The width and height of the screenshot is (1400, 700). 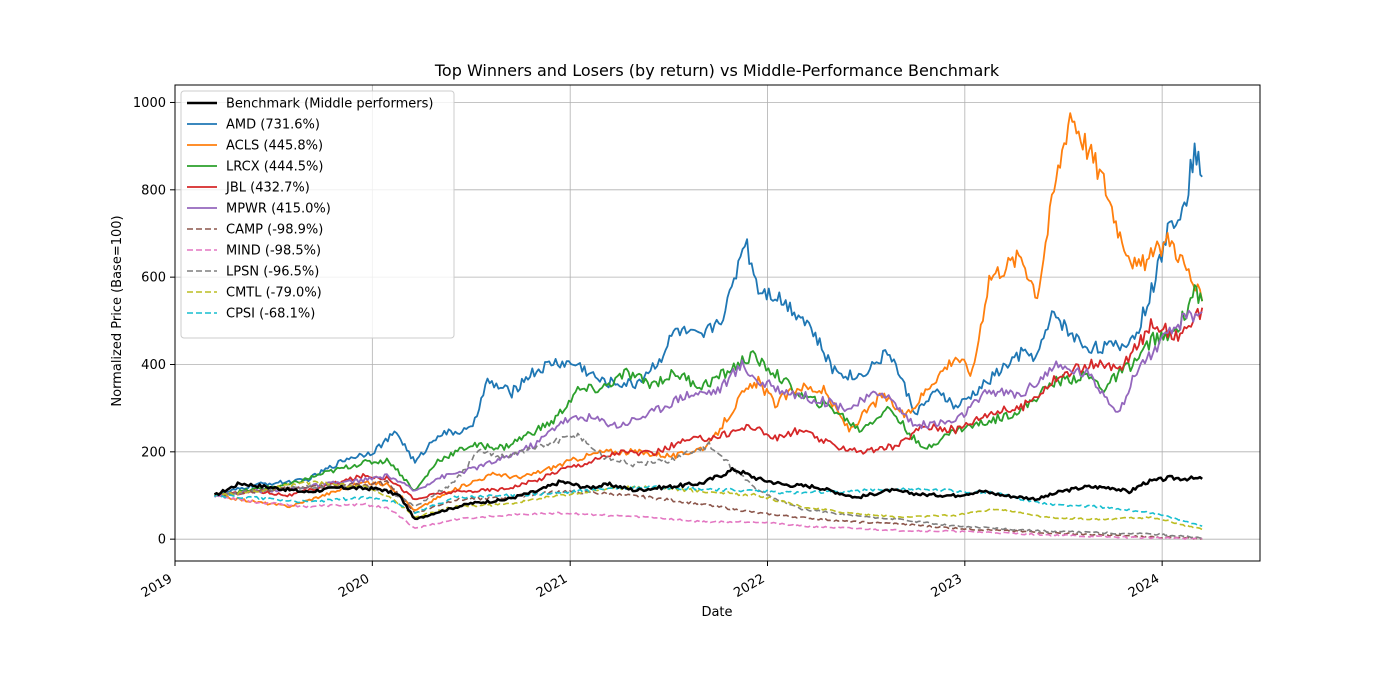 What do you see at coordinates (153, 365) in the screenshot?
I see `y-tick-label: 400` at bounding box center [153, 365].